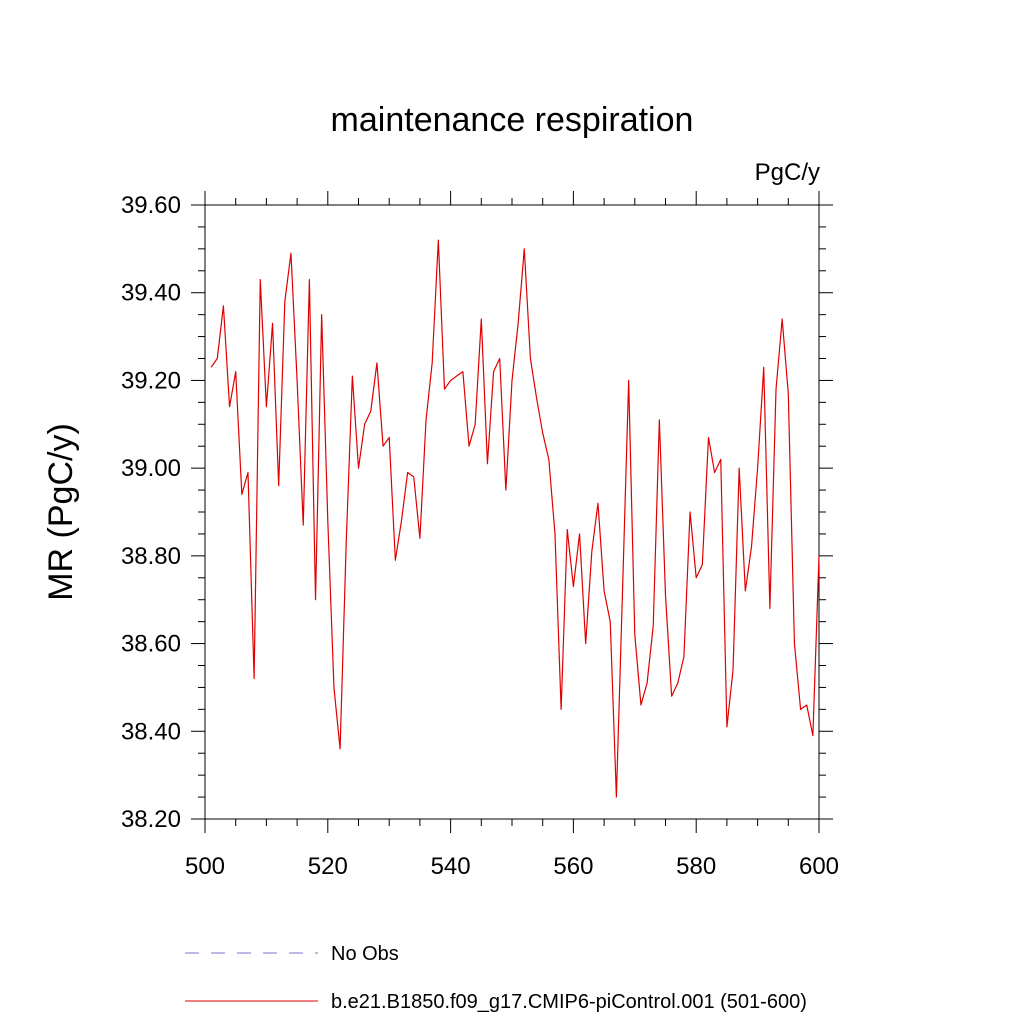 The height and width of the screenshot is (1024, 1024). I want to click on y-tick-label: 38.80, so click(151, 556).